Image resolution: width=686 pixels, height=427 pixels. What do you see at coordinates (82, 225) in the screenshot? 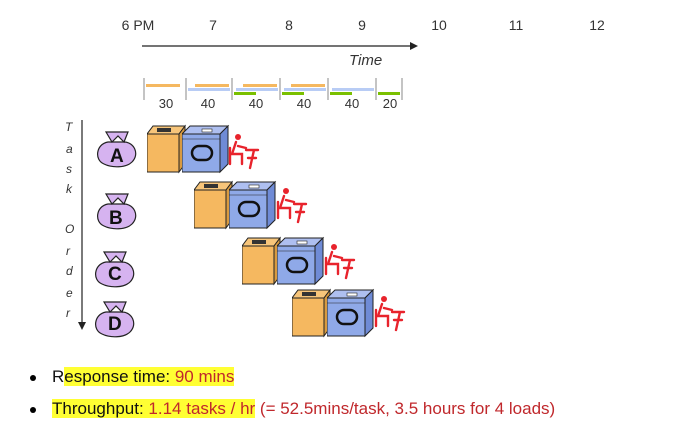
I see `task-order-arrow` at bounding box center [82, 225].